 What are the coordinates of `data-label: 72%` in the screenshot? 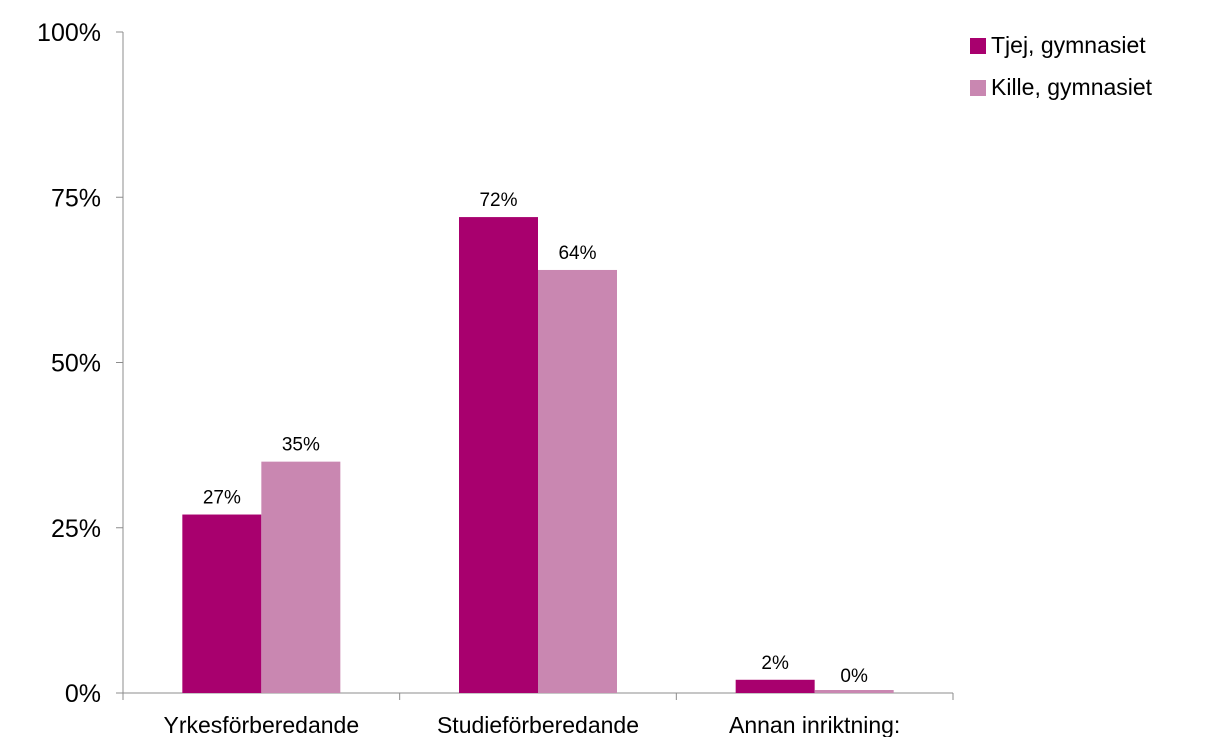 It's located at (498, 200).